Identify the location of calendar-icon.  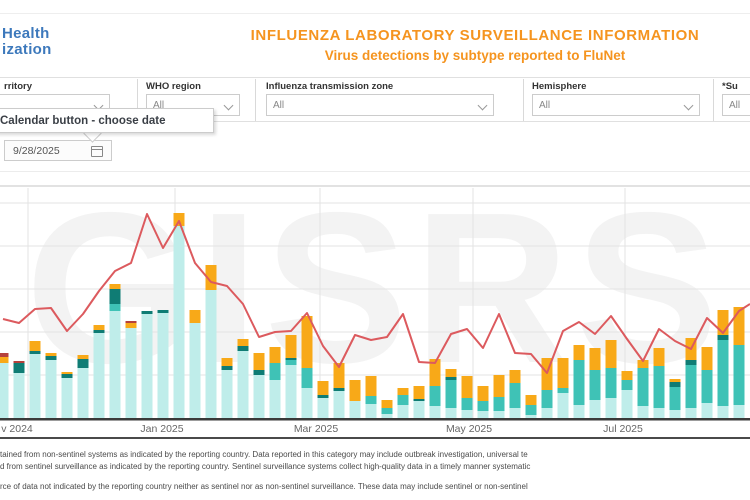
(97, 151).